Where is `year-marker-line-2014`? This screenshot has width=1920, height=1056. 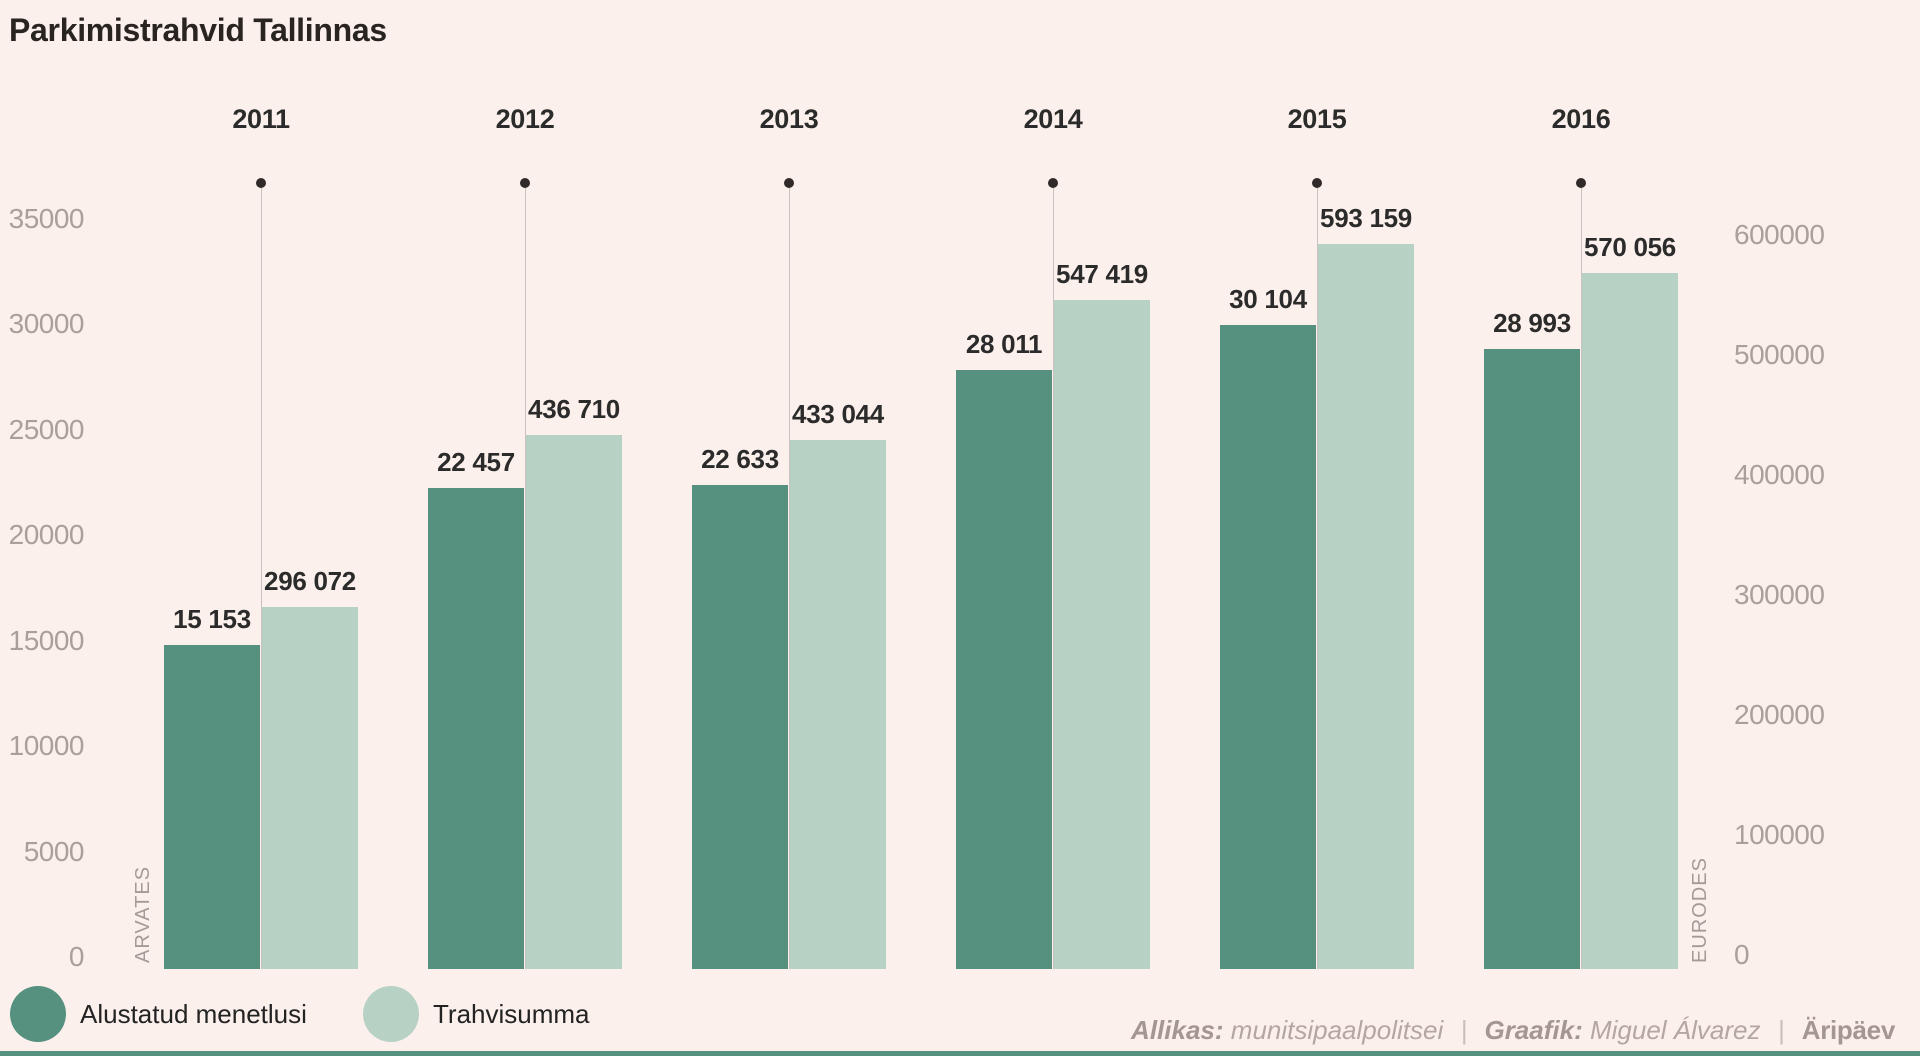
year-marker-line-2014 is located at coordinates (1053, 578).